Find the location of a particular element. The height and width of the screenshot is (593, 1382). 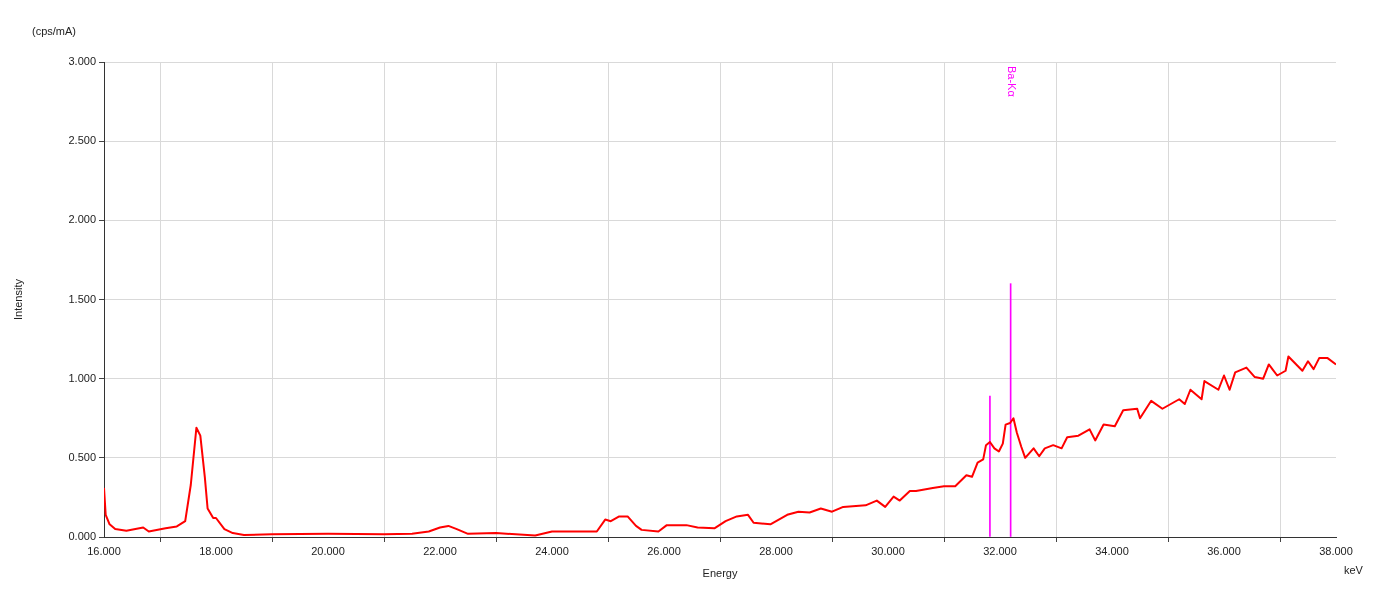

annotation: Ba-Kα is located at coordinates (1011, 82).